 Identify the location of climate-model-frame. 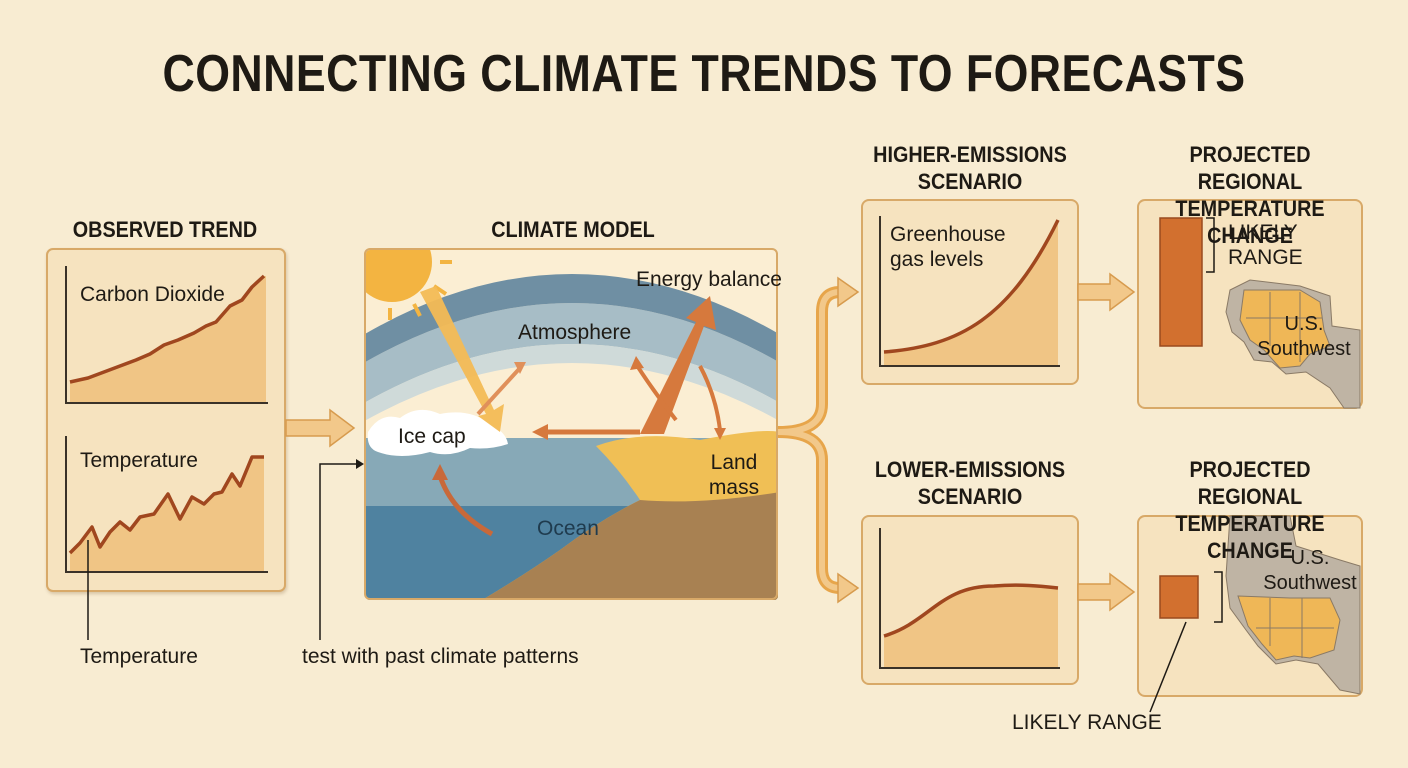
(571, 424).